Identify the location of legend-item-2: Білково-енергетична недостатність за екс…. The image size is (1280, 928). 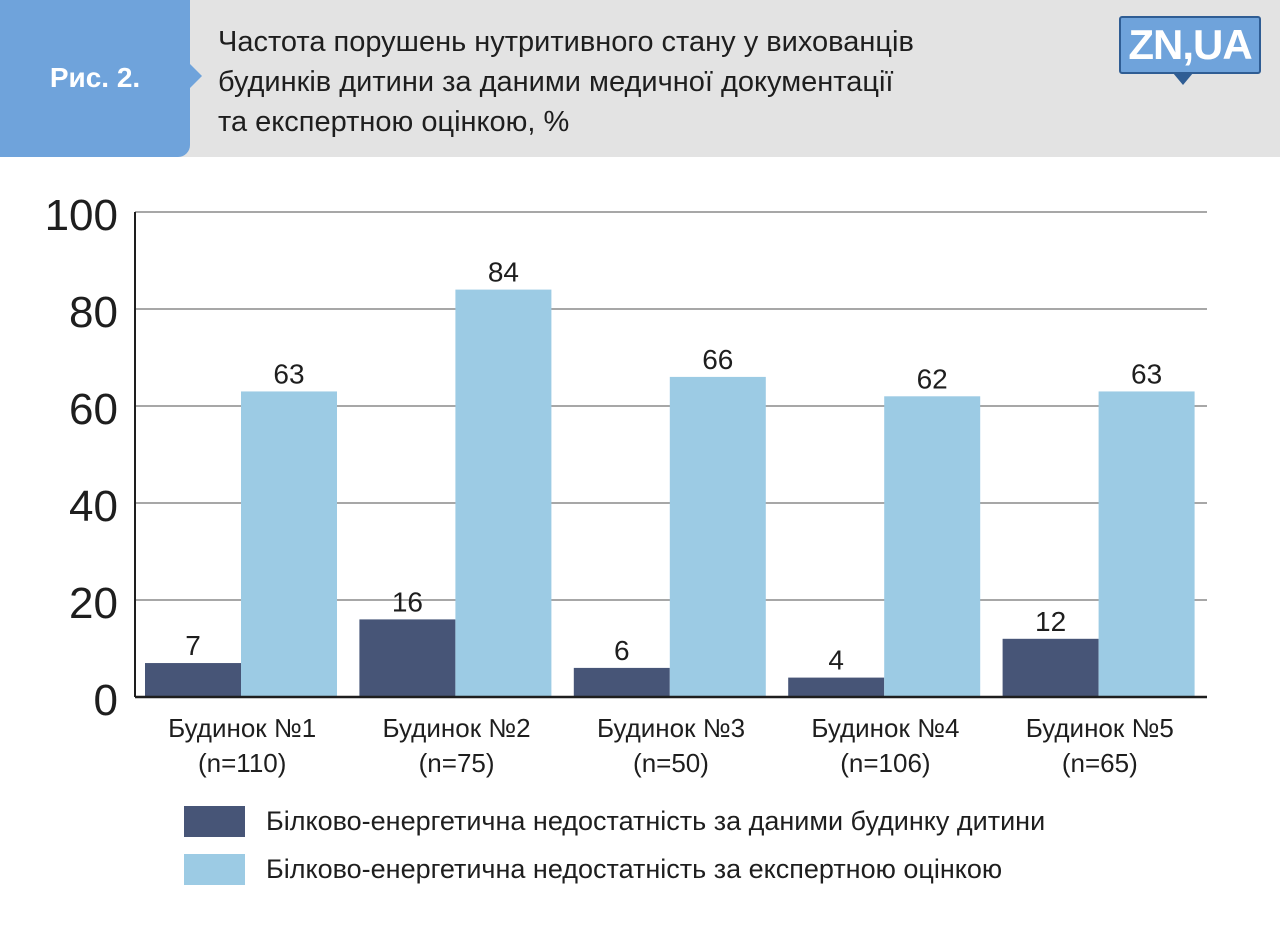
(684, 870).